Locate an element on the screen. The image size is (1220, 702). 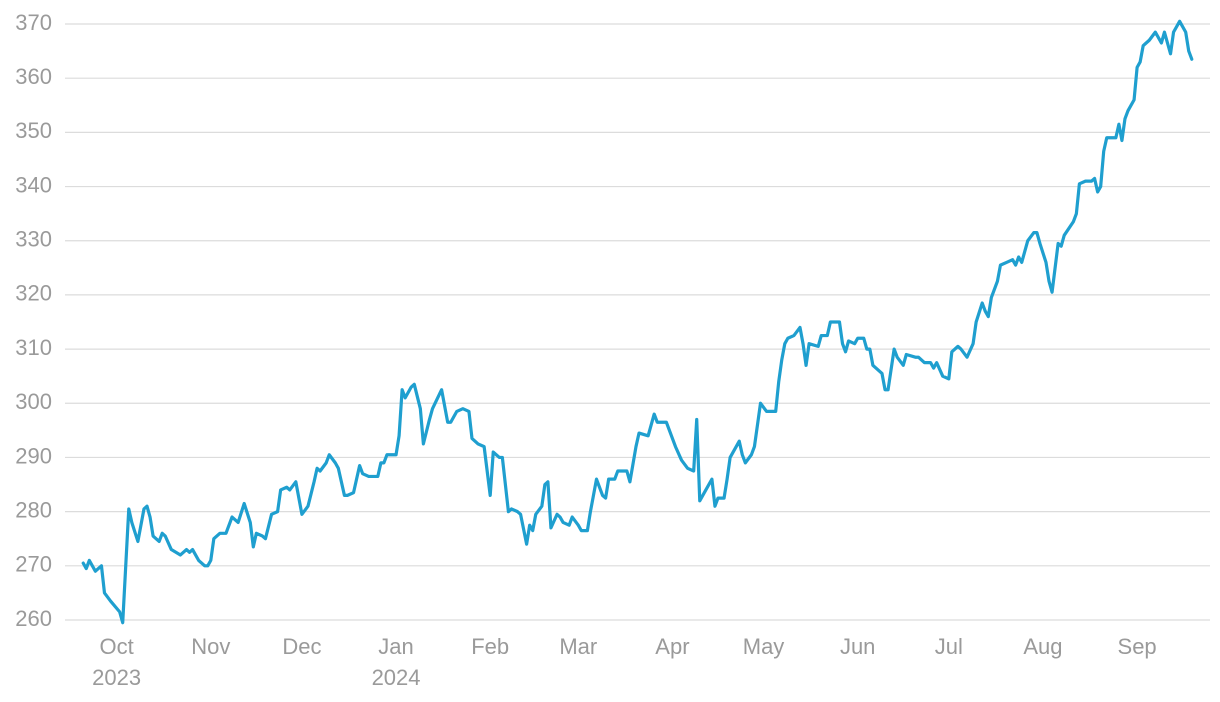
x-tick-label: Oct is located at coordinates (117, 646).